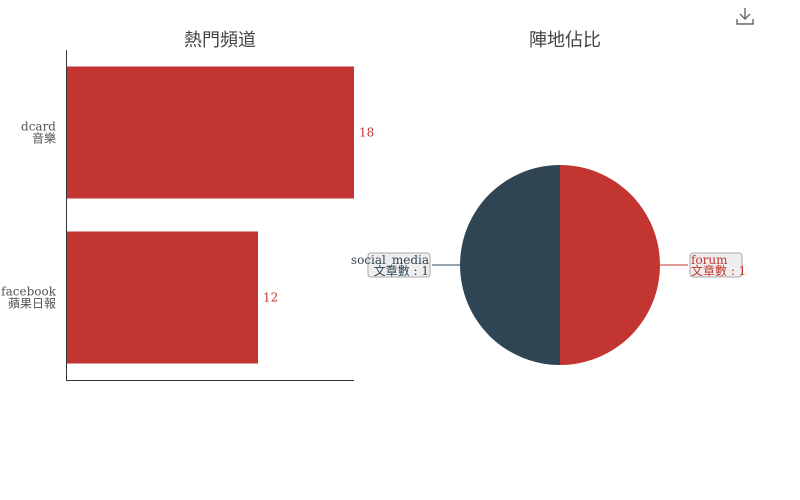  I want to click on bar-value-label: 18, so click(366, 133).